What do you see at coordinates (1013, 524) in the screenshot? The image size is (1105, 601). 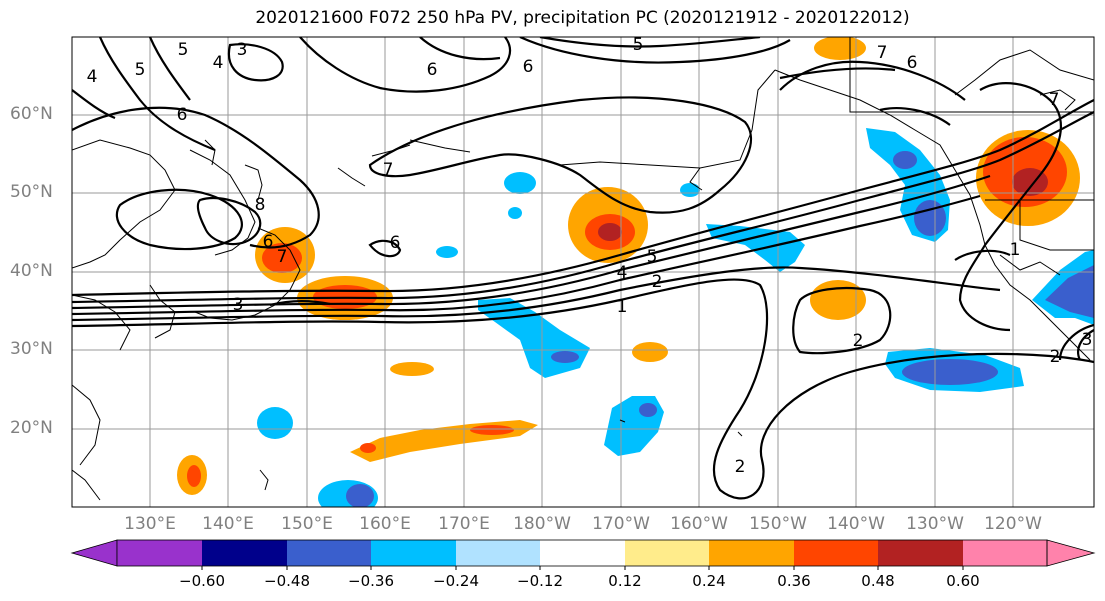 I see `lon-label: 120°W` at bounding box center [1013, 524].